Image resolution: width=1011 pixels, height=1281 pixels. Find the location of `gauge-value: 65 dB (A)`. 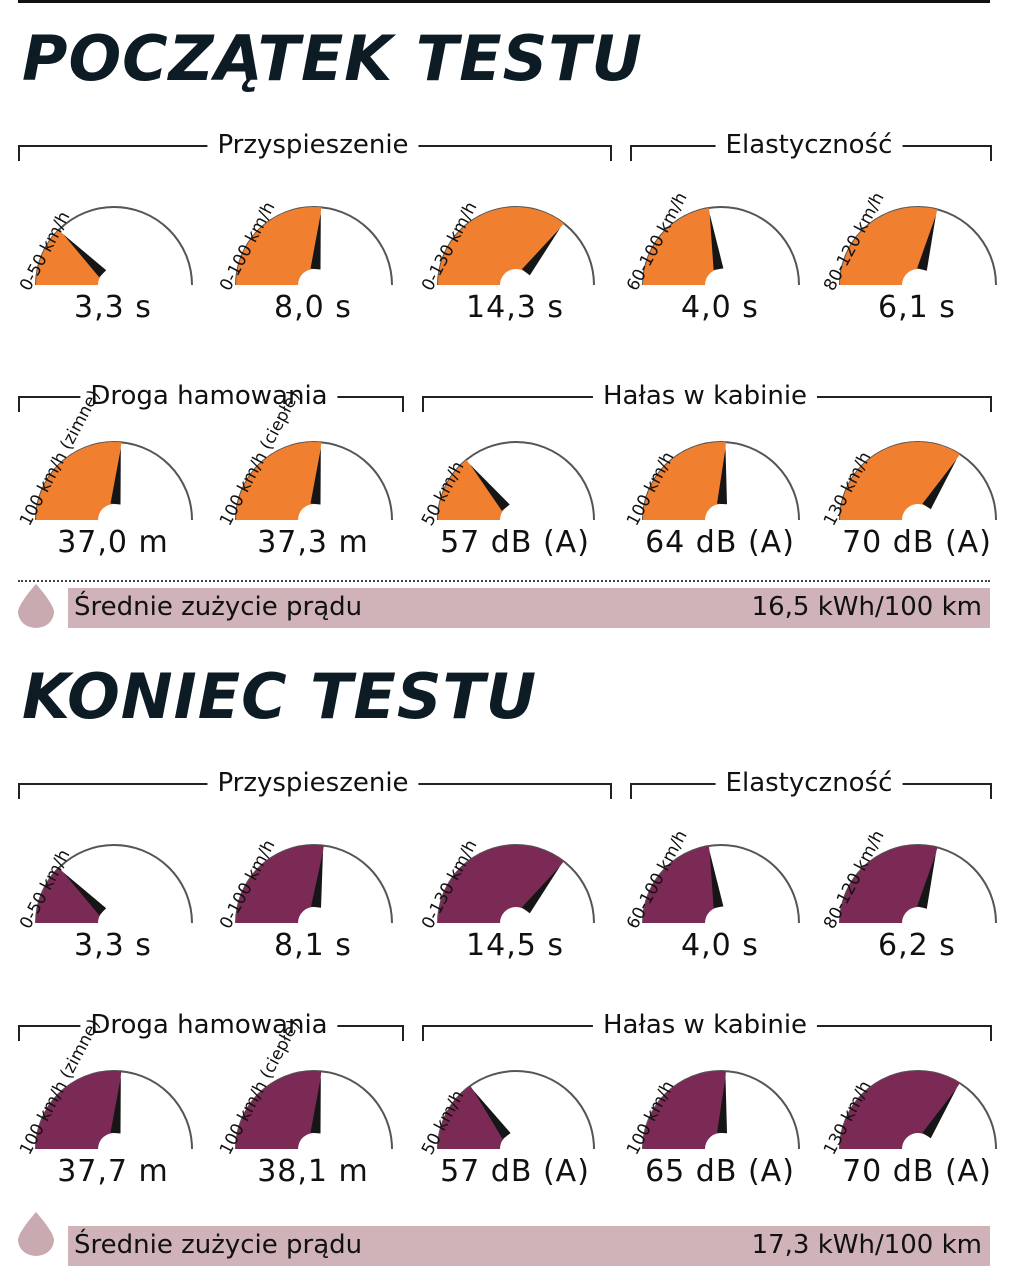

gauge-value: 65 dB (A) is located at coordinates (720, 1171).